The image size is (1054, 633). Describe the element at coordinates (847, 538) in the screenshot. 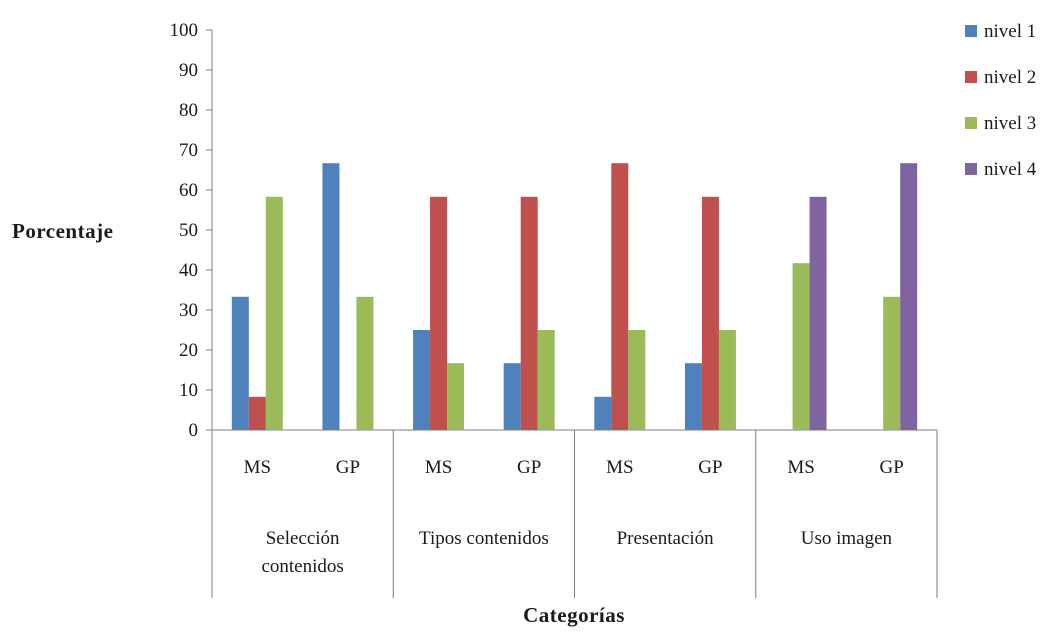

I see `x-group-label: Uso imagen` at that location.